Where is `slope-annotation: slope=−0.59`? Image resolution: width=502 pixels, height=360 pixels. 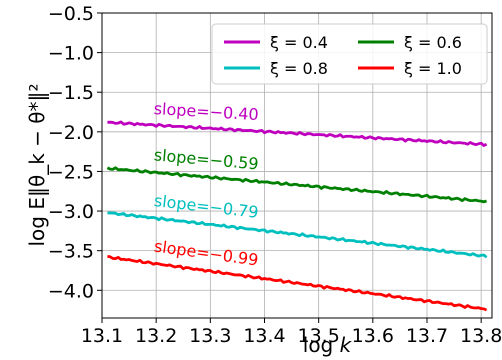 slope-annotation: slope=−0.59 is located at coordinates (206, 159).